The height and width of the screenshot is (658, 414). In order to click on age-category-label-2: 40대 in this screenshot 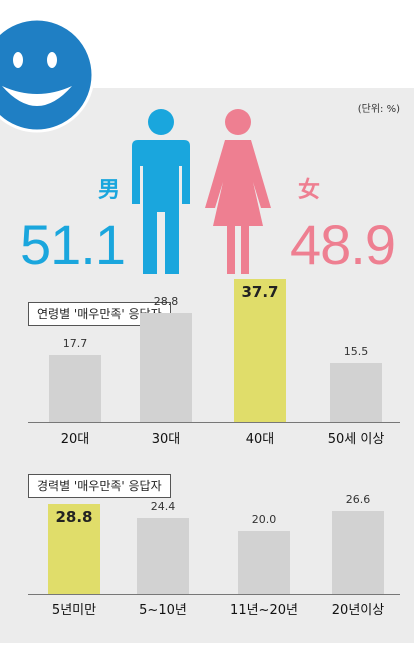, I will do `click(260, 439)`.